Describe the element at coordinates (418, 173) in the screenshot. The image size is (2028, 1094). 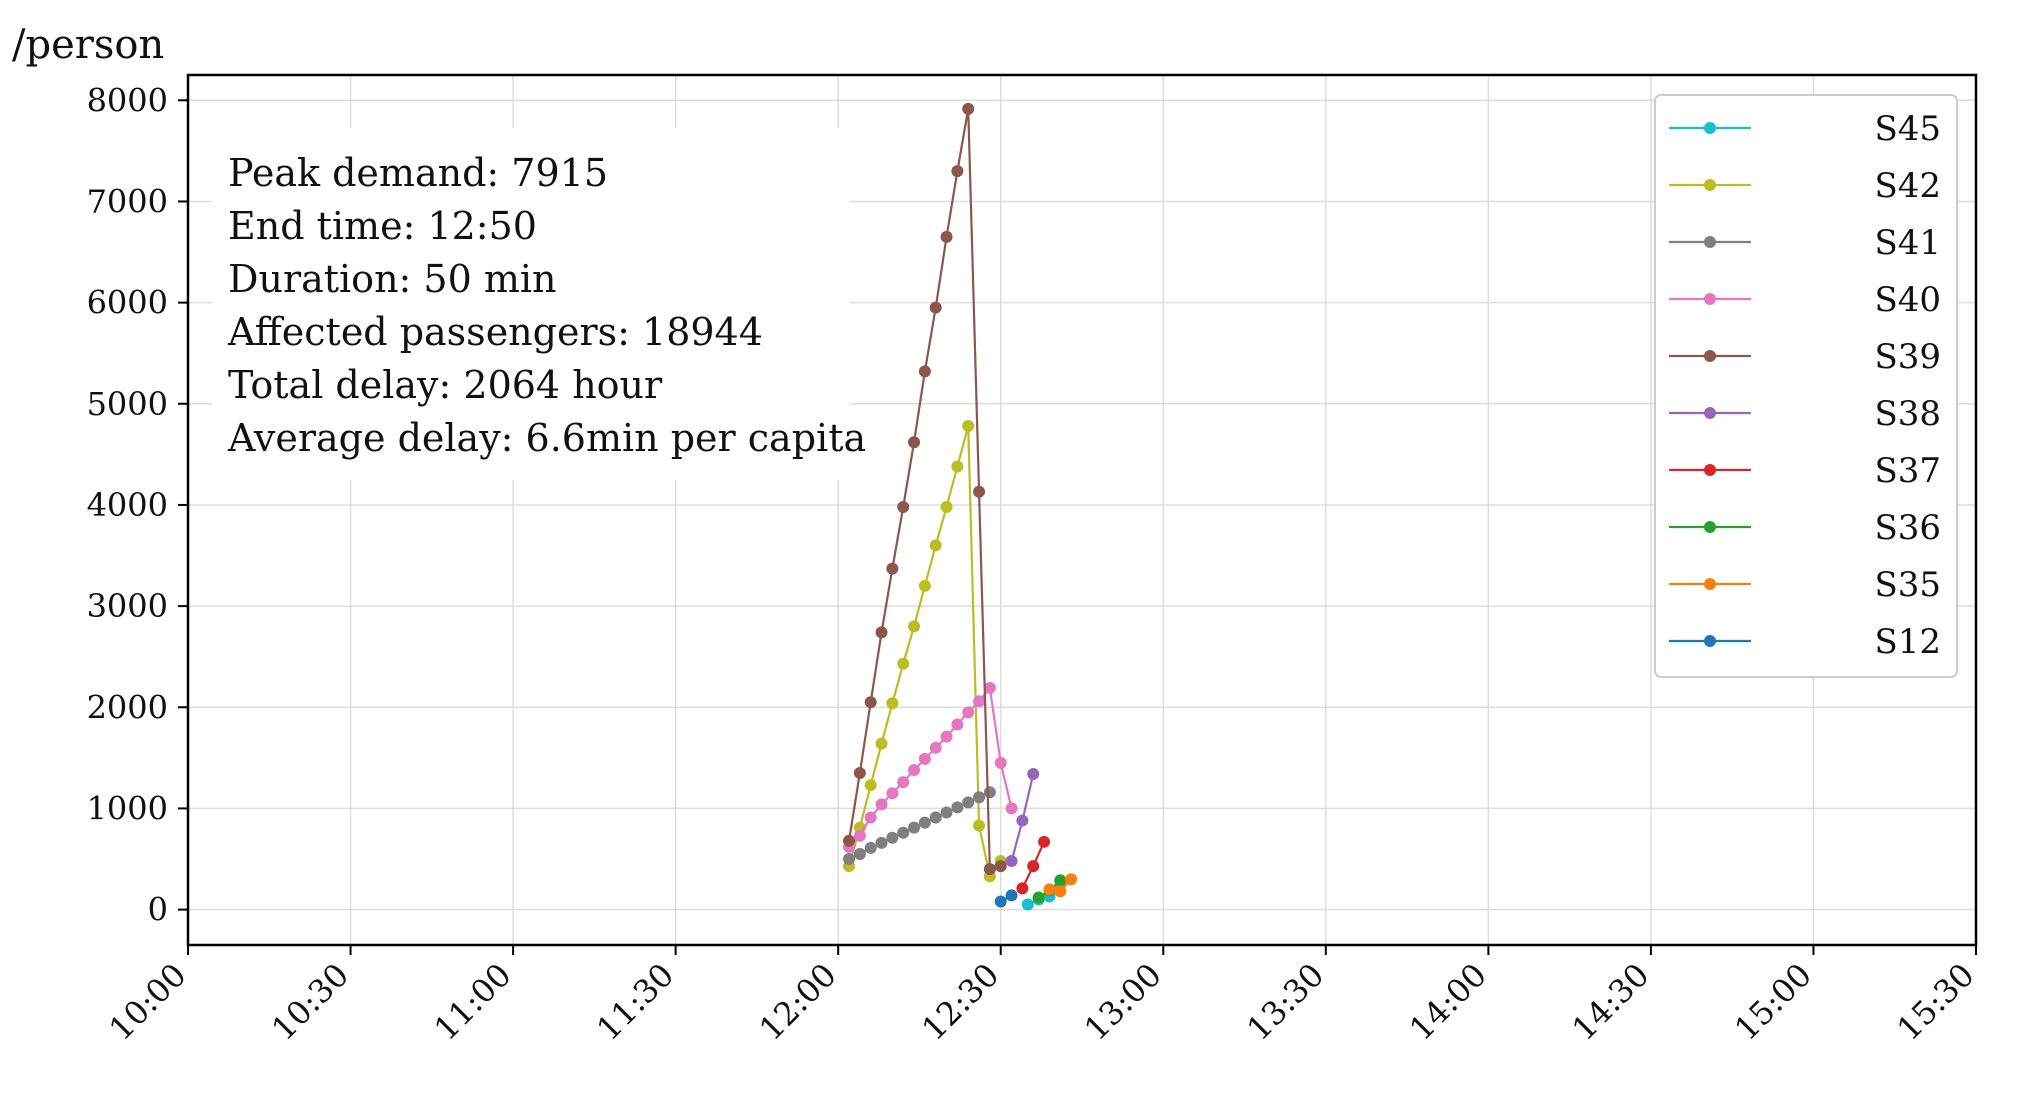
I see `annotation-line: Peak demand: 7915` at that location.